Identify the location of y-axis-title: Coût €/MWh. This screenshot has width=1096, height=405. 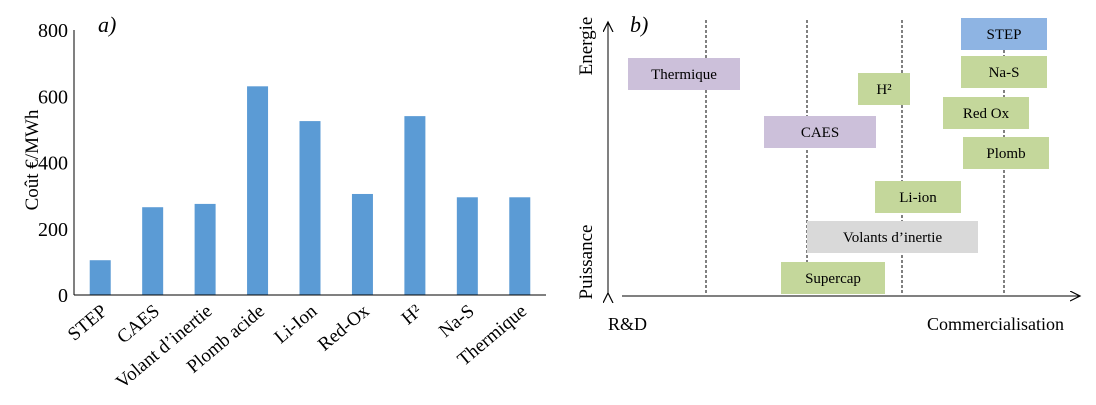
(32, 159).